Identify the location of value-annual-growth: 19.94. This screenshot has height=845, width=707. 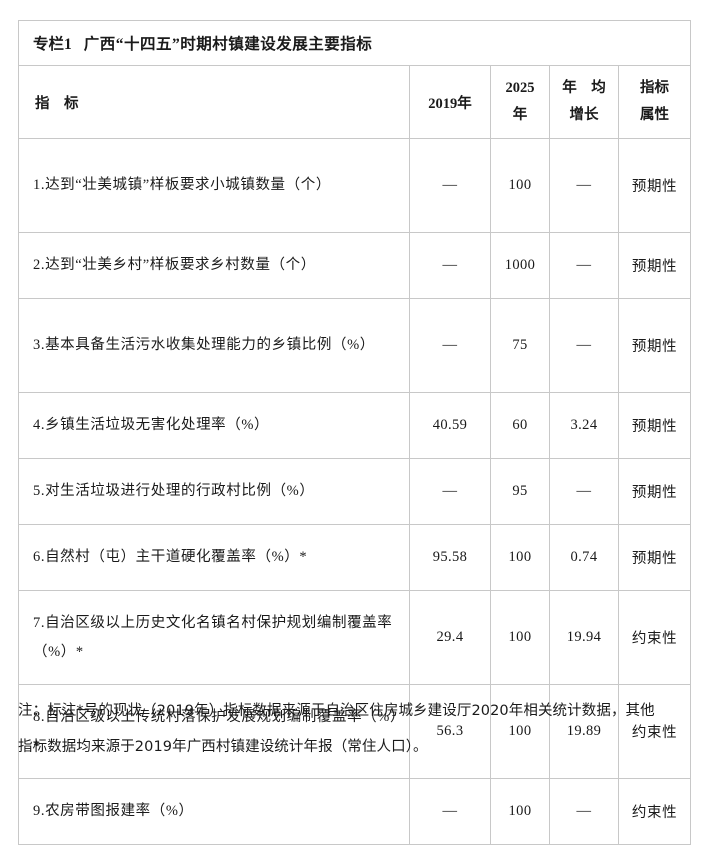
(584, 637).